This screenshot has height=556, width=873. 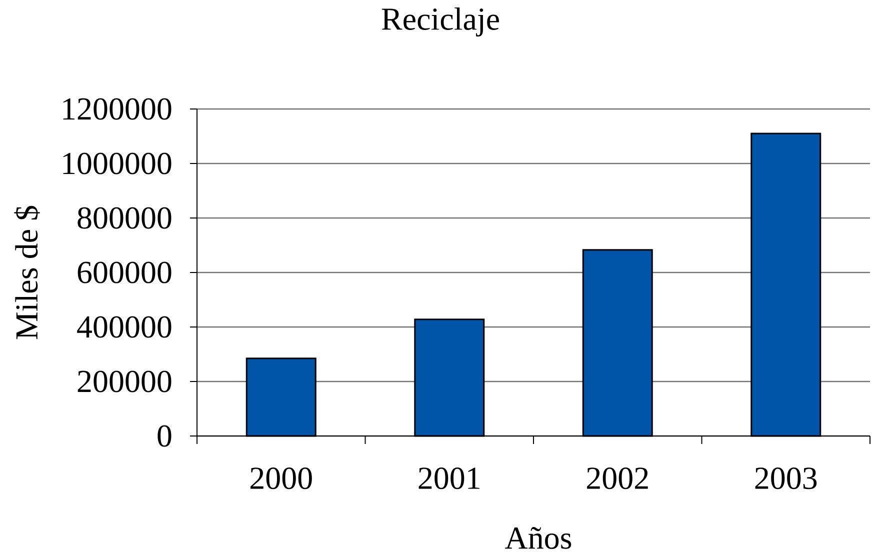 What do you see at coordinates (281, 479) in the screenshot?
I see `x-tick-label: 2000` at bounding box center [281, 479].